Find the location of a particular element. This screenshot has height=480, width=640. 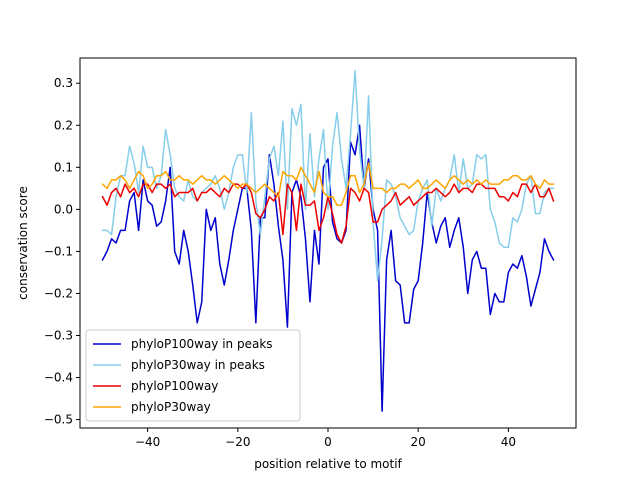

x-axis: −40 −20 0 20 40 is located at coordinates (325, 438).